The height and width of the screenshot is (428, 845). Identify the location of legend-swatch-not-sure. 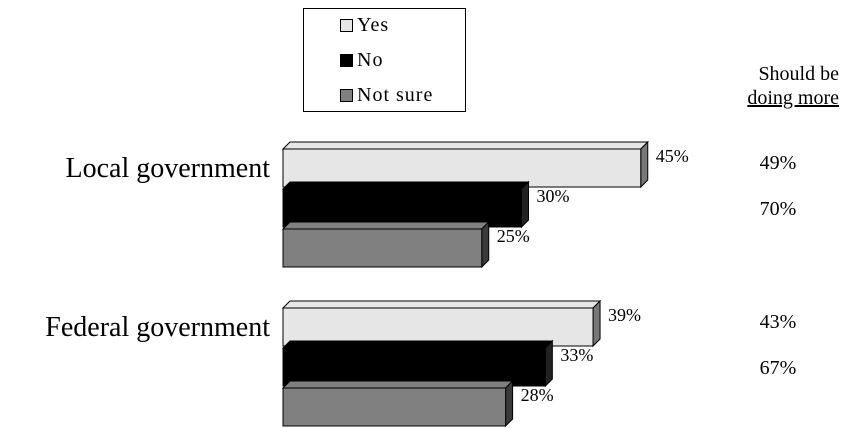
(346, 95).